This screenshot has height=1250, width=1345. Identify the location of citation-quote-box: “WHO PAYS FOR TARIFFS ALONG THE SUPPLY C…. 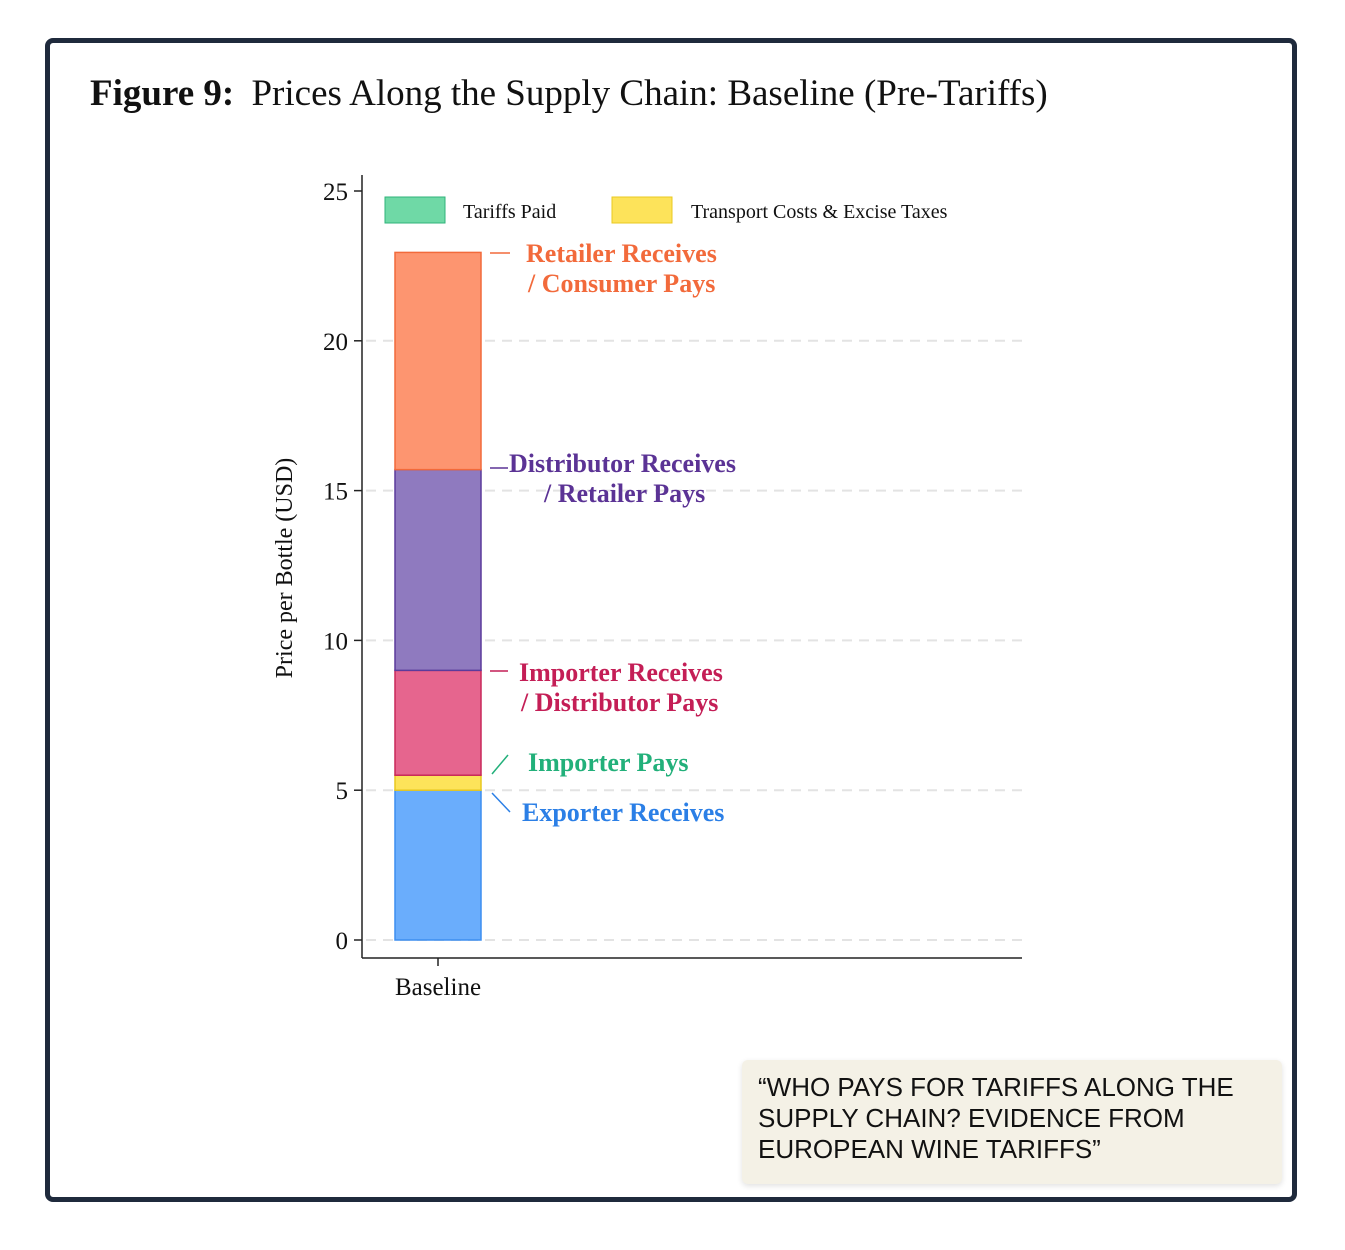
(1012, 1122).